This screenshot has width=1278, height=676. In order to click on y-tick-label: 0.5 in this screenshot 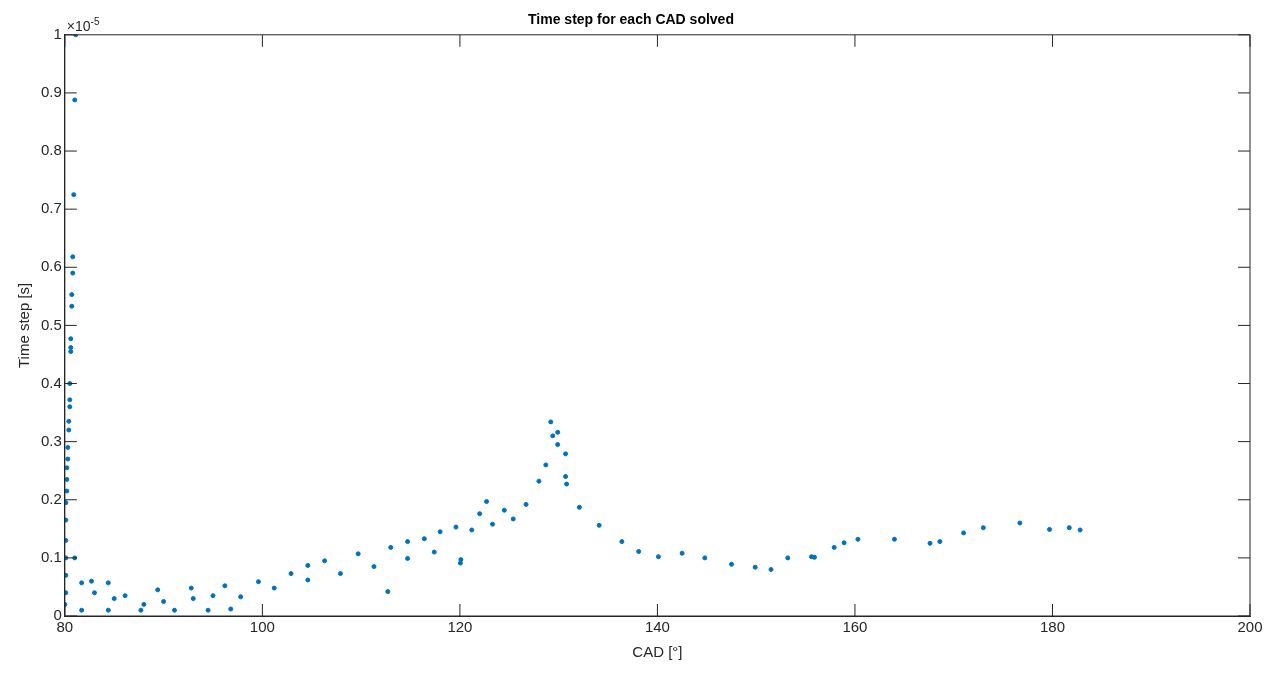, I will do `click(51, 324)`.